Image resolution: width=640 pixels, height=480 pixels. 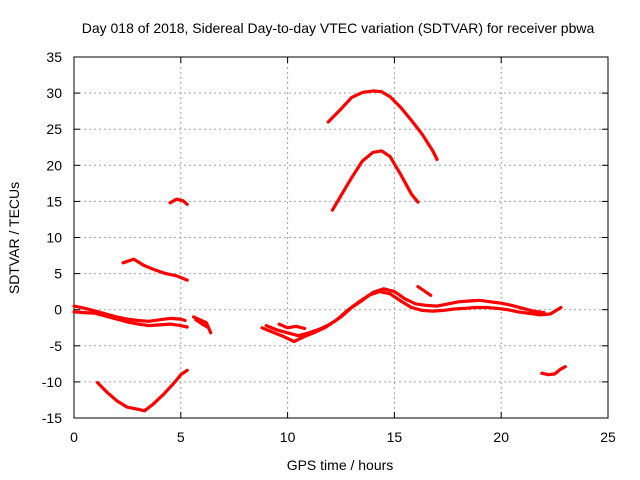 I want to click on series-arc-22h, so click(x=553, y=371).